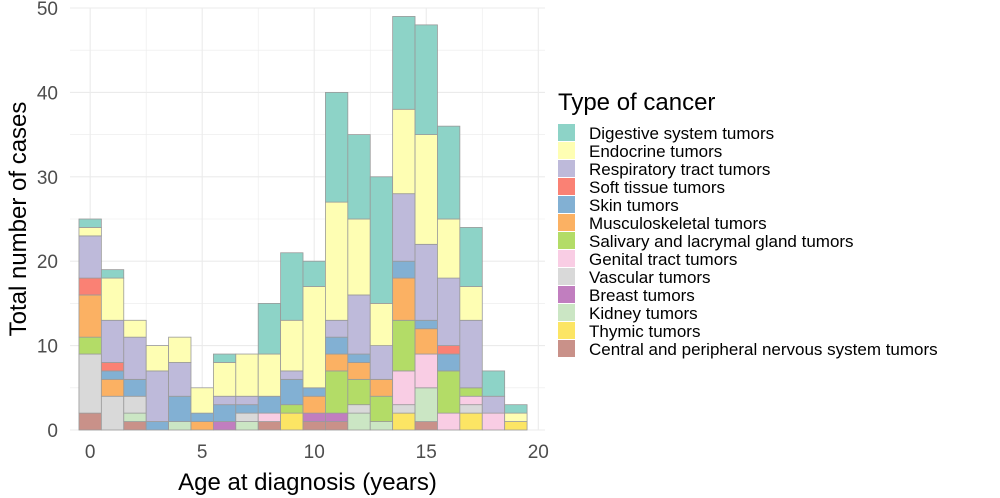 This screenshot has width=1000, height=498. Describe the element at coordinates (317, 452) in the screenshot. I see `x-axis: 0 5 10 15 20` at that location.